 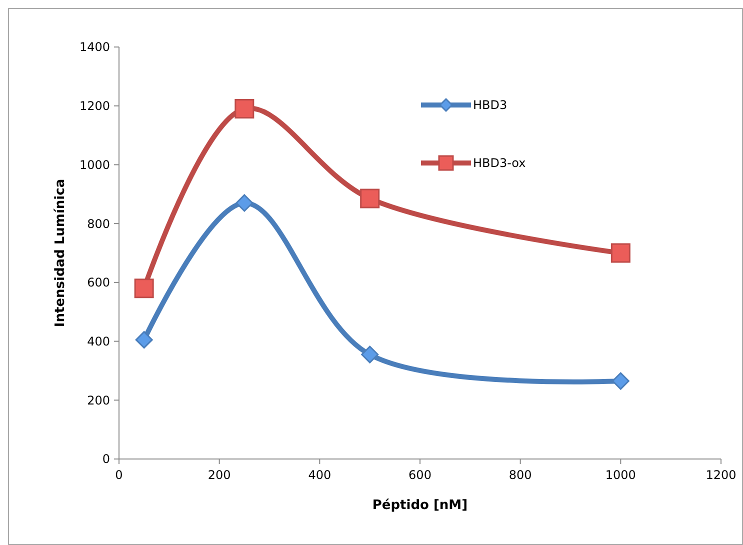 What do you see at coordinates (620, 475) in the screenshot?
I see `x-tick-label: 1000` at bounding box center [620, 475].